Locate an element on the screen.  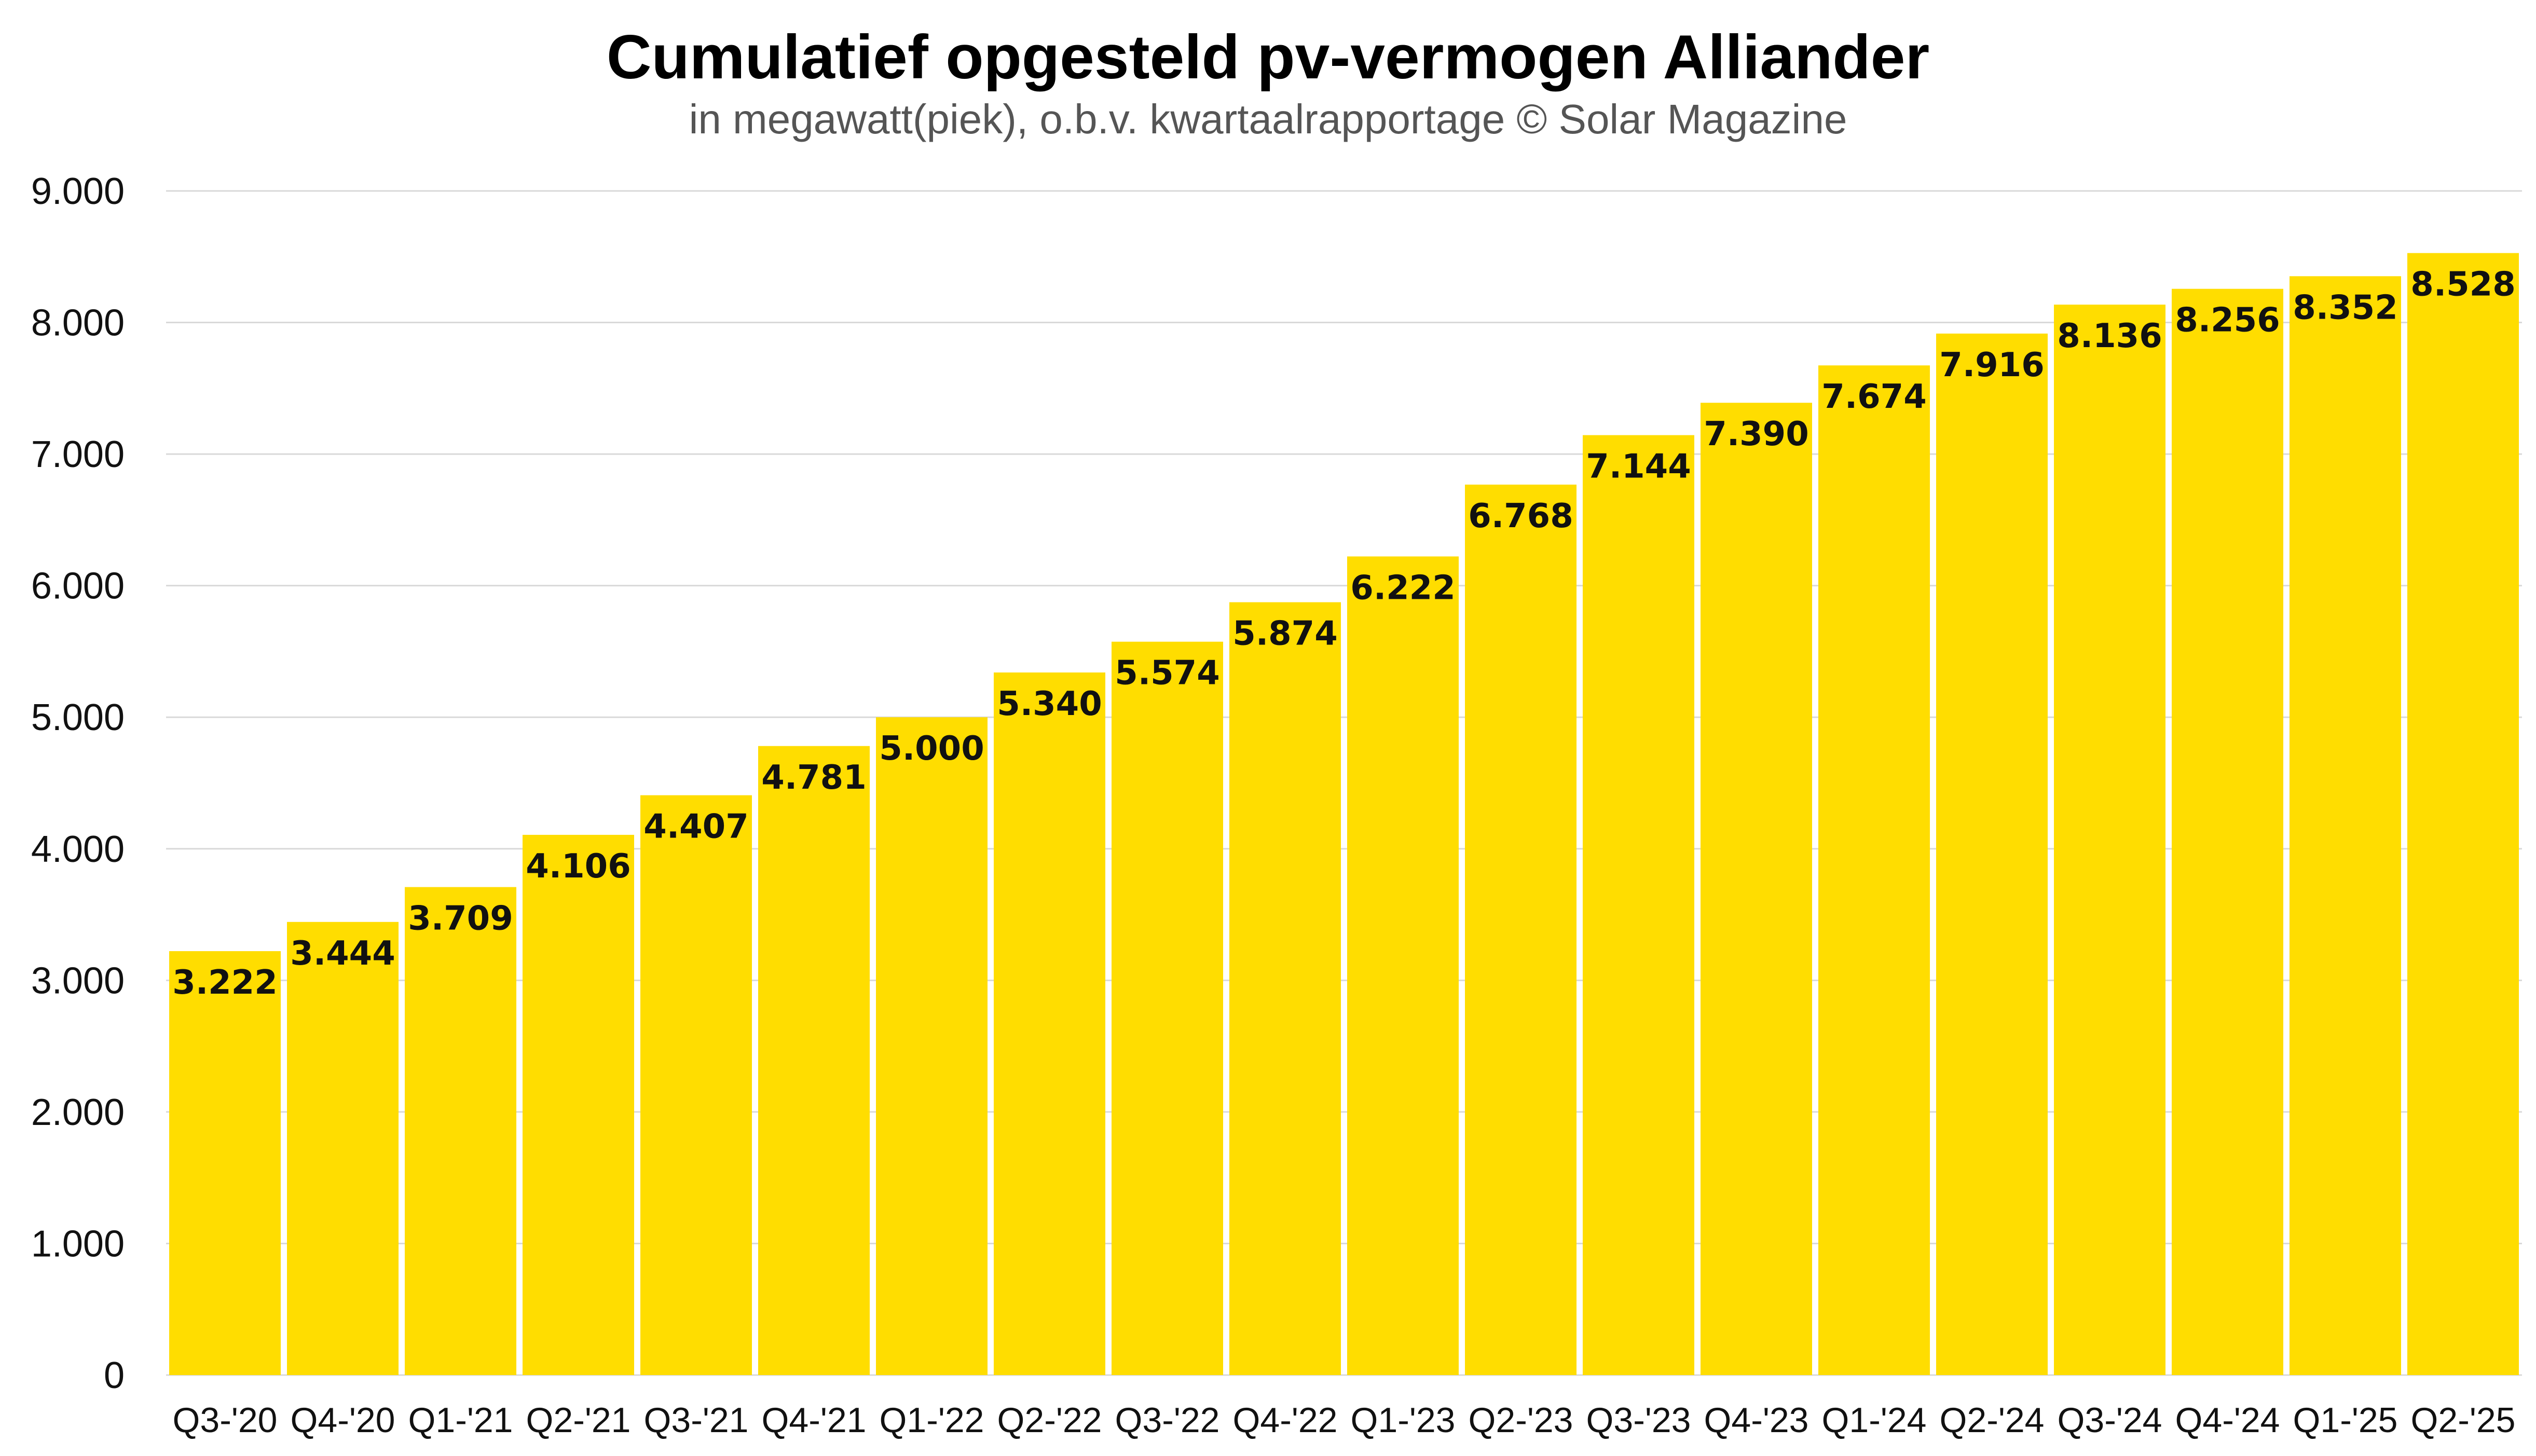
data-label: 8.136 is located at coordinates (2109, 336).